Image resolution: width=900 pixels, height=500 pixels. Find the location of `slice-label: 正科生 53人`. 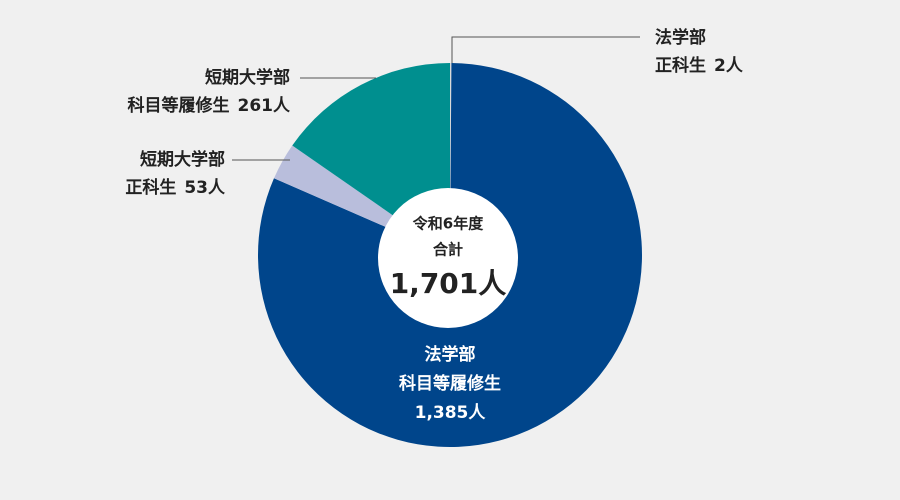

slice-label: 正科生 53人 is located at coordinates (175, 187).